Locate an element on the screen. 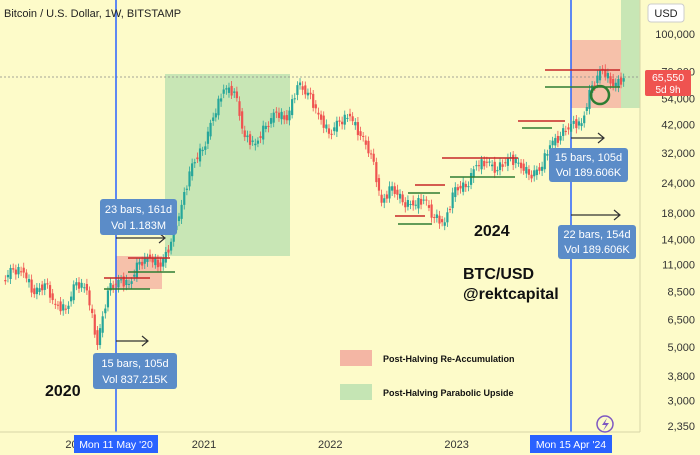 The height and width of the screenshot is (455, 700). info-box-line1: 22 bars, 154d is located at coordinates (596, 235).